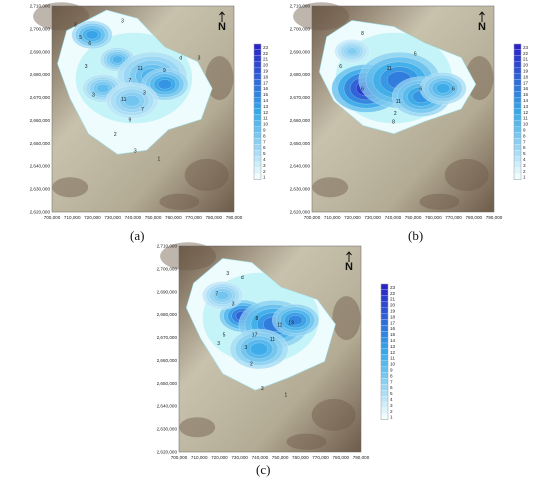 This screenshot has height=485, width=550. I want to click on x-tick-label: 750,000, so click(153, 217).